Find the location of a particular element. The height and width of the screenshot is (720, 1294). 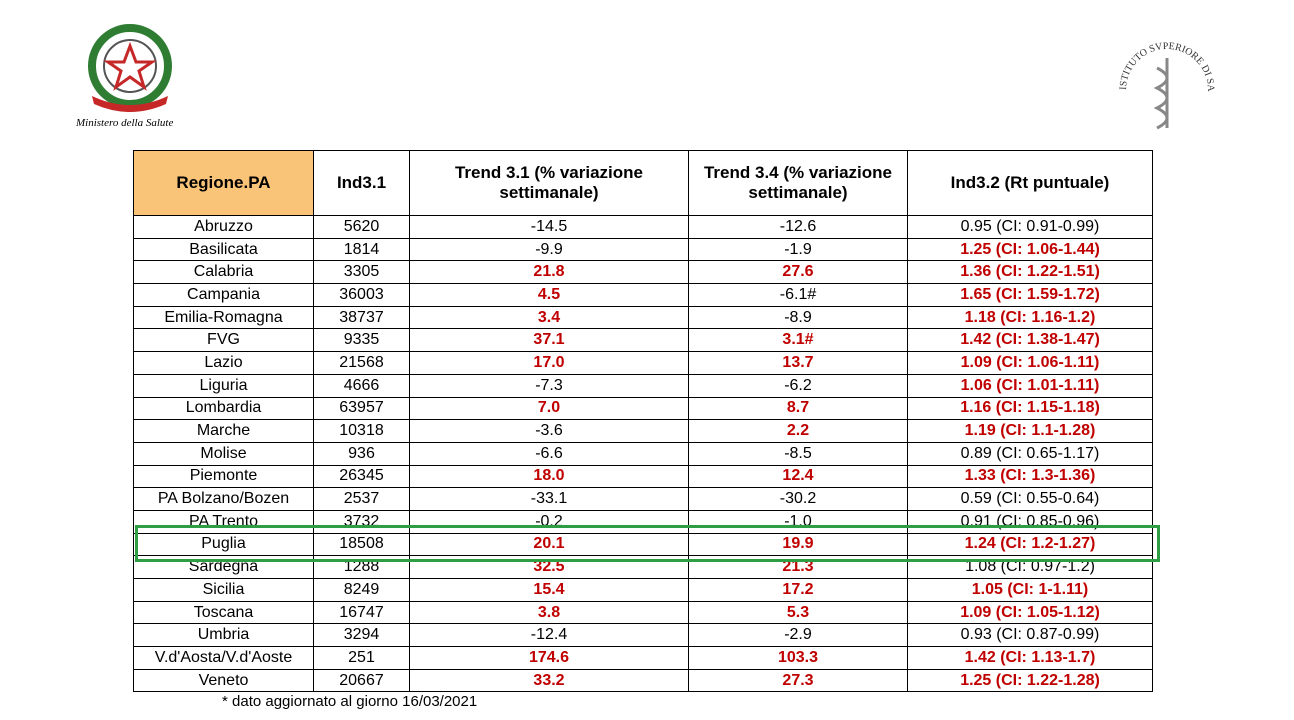

table-cell: Piemonte is located at coordinates (223, 476).